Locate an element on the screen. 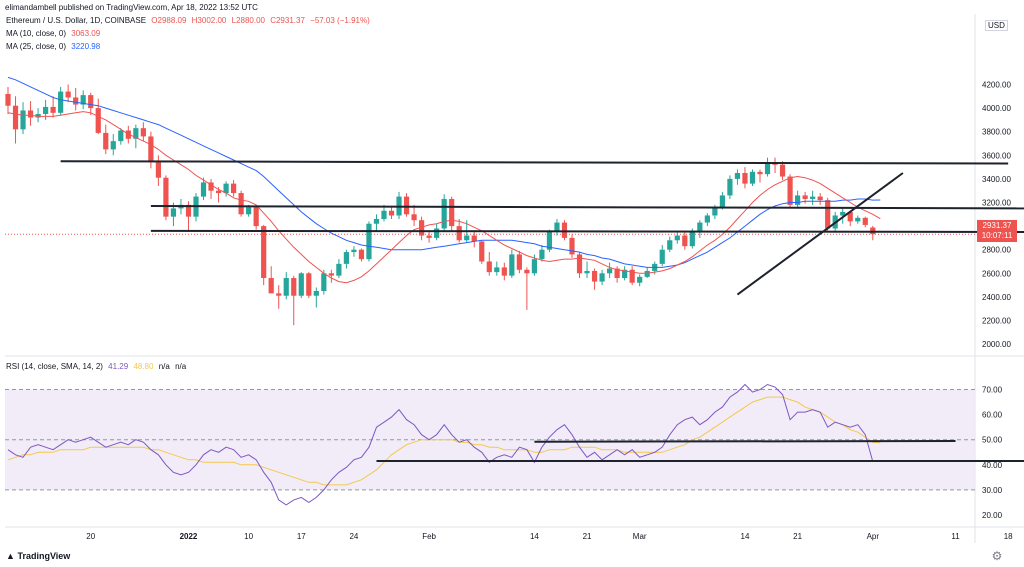 The height and width of the screenshot is (567, 1024). time-tick-label: 17 is located at coordinates (301, 536).